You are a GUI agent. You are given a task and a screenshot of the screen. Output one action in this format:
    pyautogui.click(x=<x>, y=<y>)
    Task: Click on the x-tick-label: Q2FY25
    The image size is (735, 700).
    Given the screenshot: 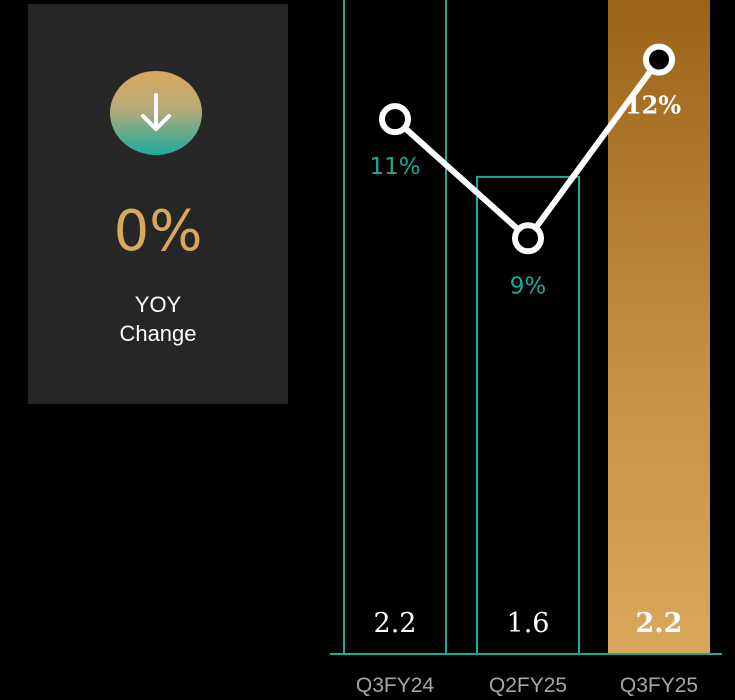 What is the action you would take?
    pyautogui.click(x=528, y=685)
    